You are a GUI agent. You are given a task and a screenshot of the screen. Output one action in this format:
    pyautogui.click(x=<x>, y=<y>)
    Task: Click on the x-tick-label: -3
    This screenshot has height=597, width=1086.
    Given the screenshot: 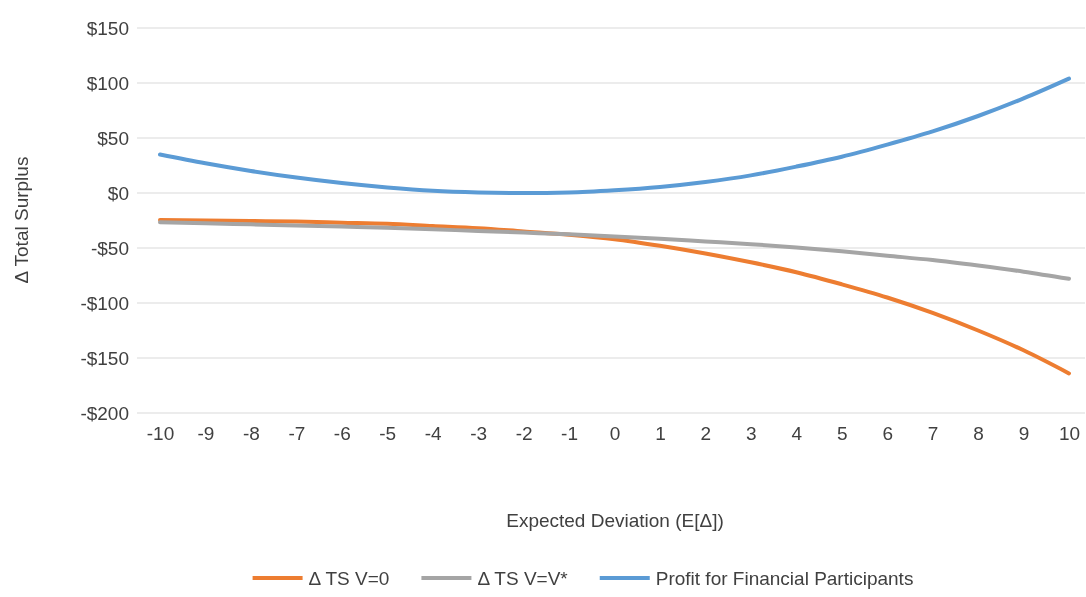 What is the action you would take?
    pyautogui.click(x=479, y=434)
    